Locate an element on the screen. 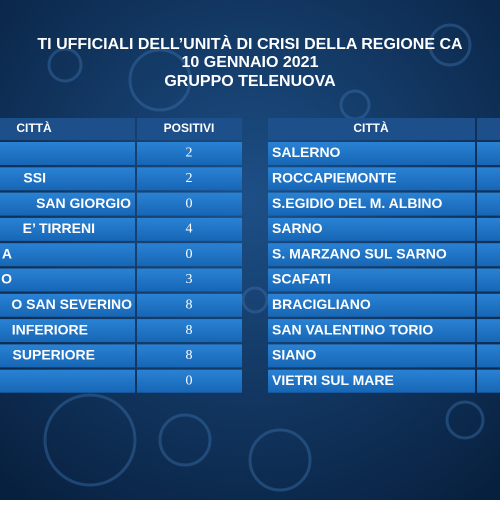  city-name: SARNO is located at coordinates (297, 228).